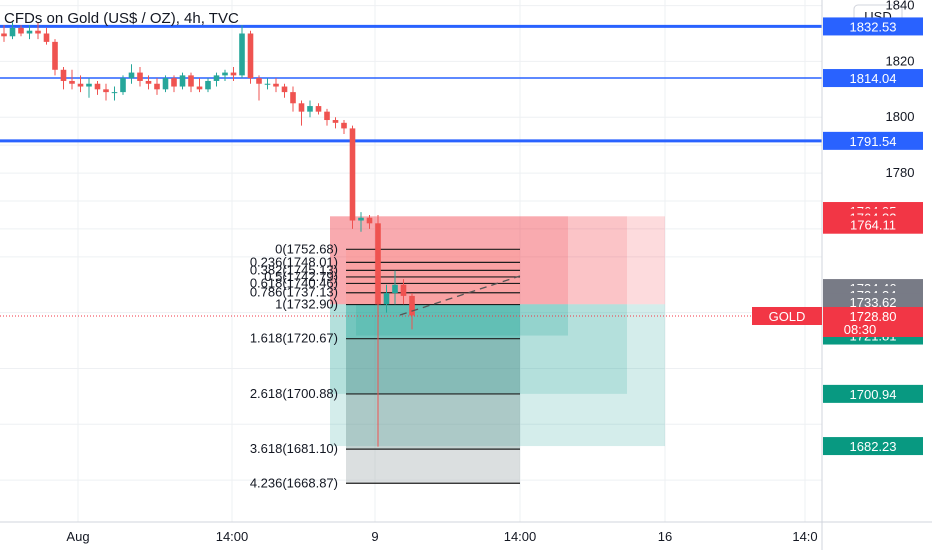 The width and height of the screenshot is (932, 550). I want to click on time-tick-label: 16, so click(665, 536).